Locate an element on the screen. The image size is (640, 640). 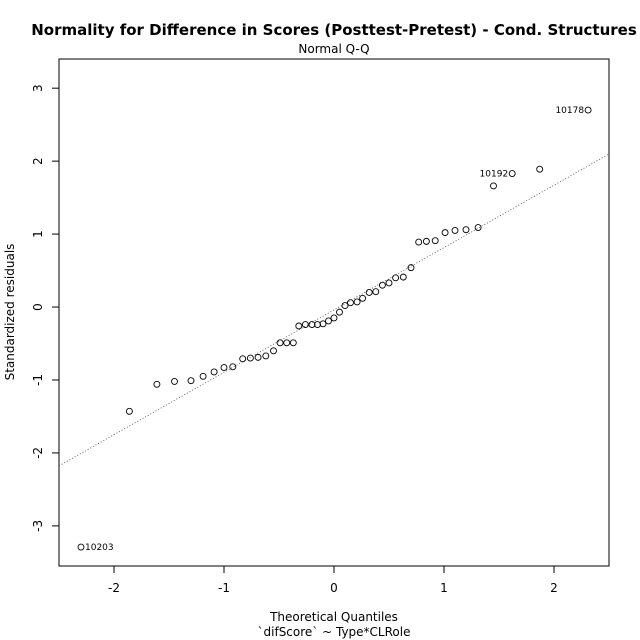
y-tick-label: 0 is located at coordinates (38, 307).